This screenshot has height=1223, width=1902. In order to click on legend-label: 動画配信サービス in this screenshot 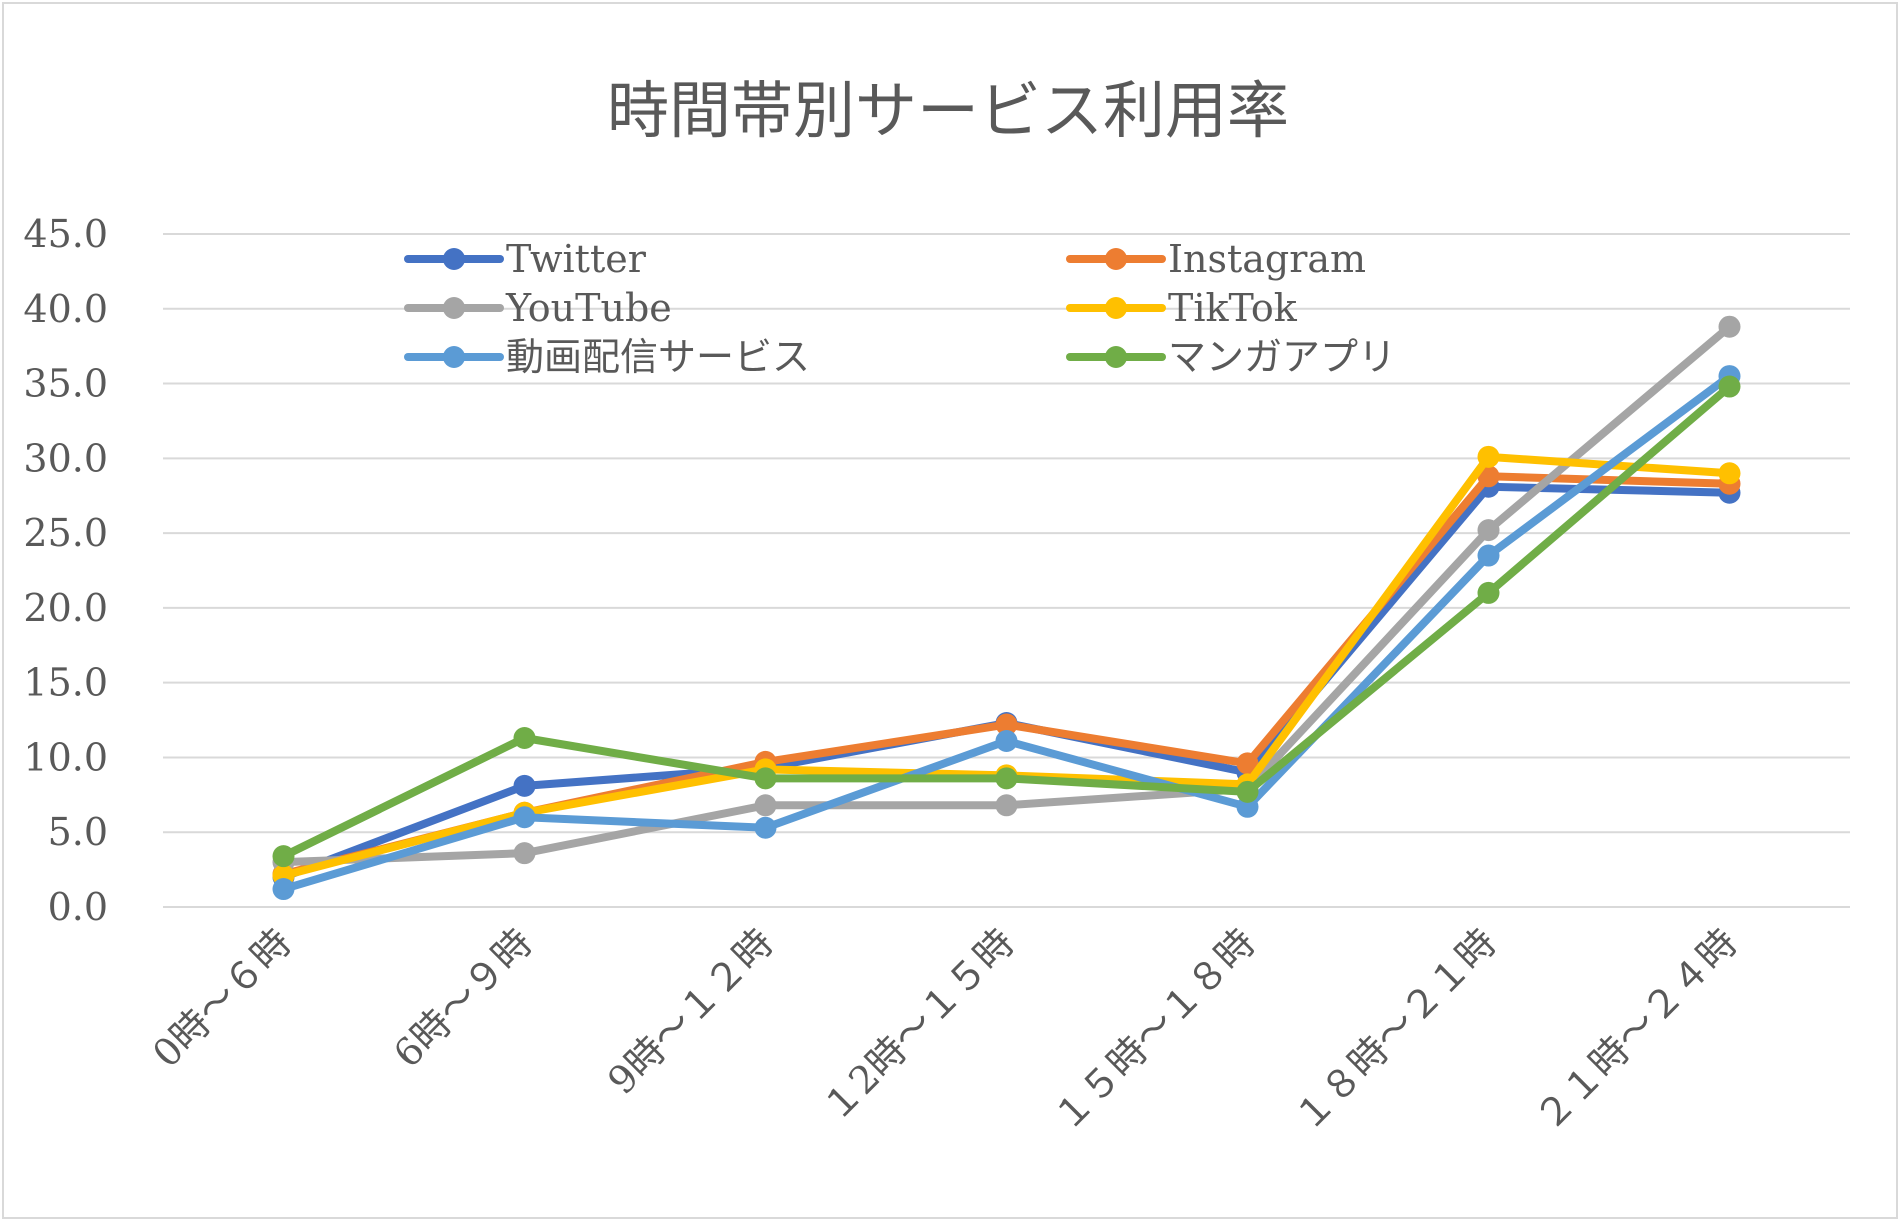, I will do `click(658, 357)`.